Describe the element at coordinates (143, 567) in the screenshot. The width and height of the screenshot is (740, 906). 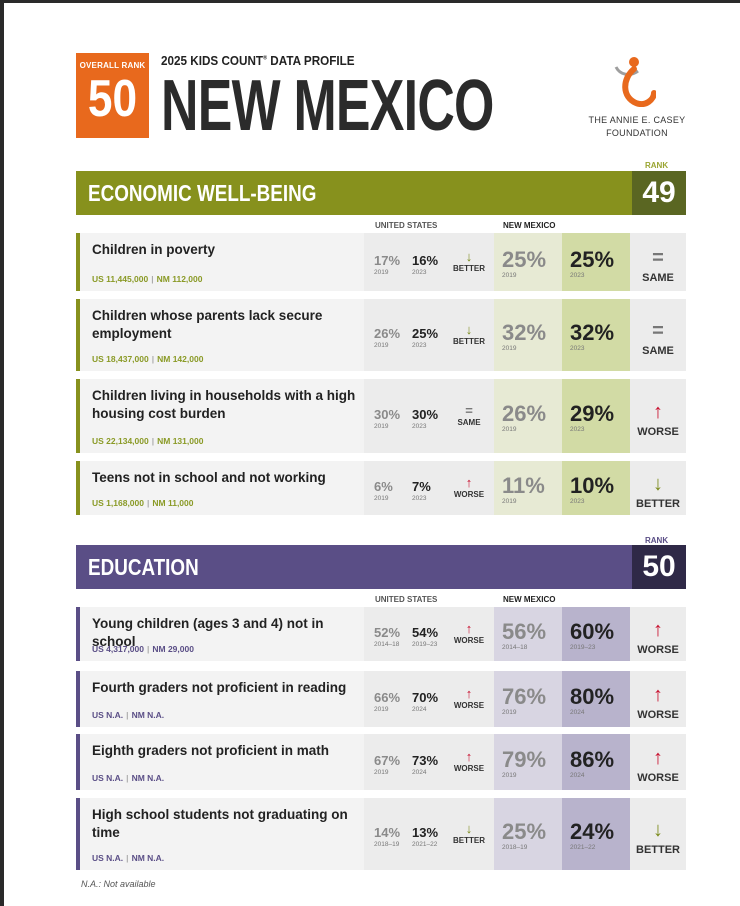
I see `education-section-title: EDUCATION` at that location.